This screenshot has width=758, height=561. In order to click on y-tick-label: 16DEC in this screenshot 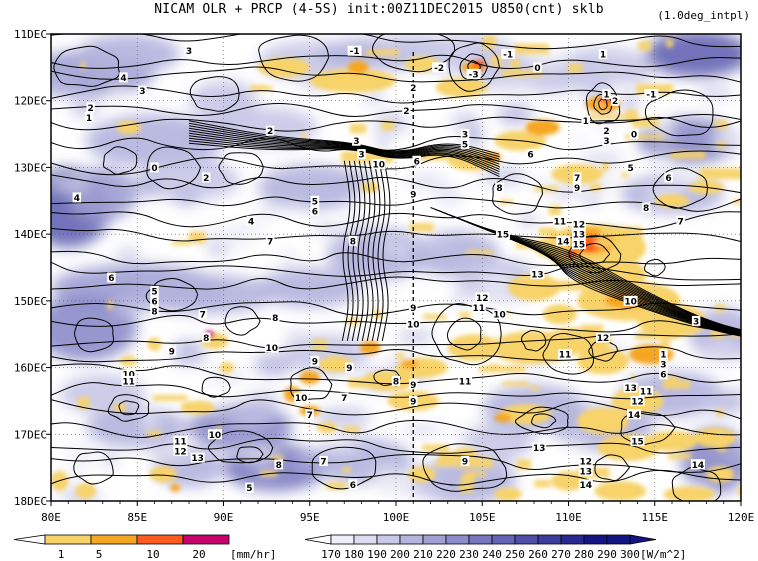, I will do `click(30, 368)`.